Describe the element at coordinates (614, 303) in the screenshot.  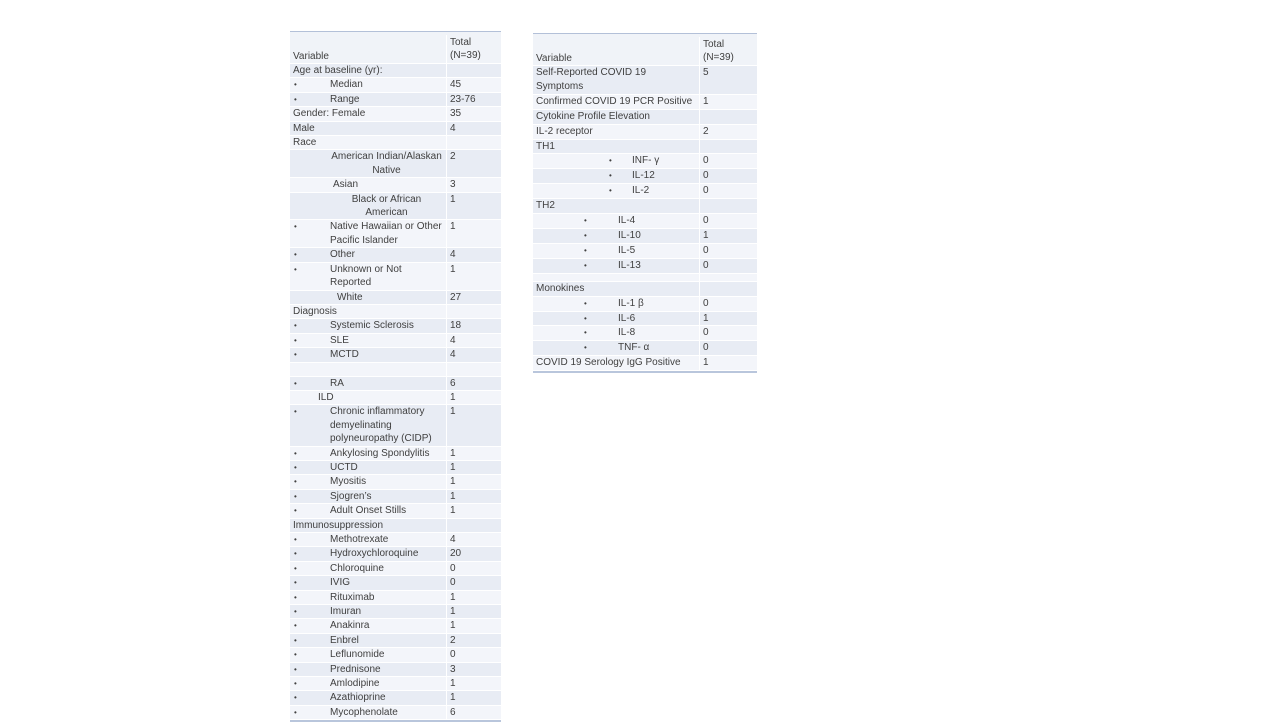
I see `row-label: • IL-1 β` at that location.